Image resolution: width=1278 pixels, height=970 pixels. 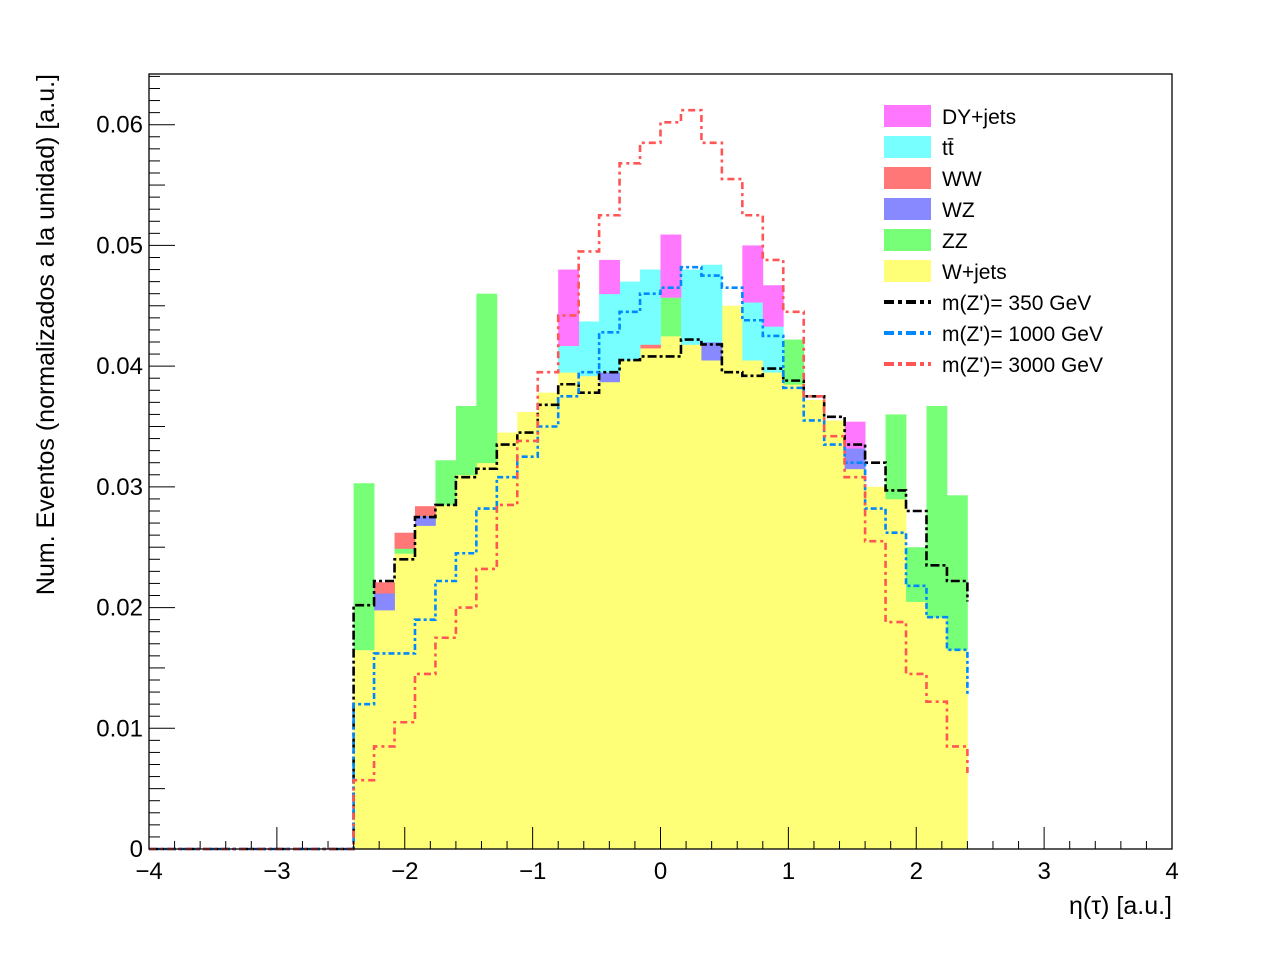 What do you see at coordinates (1171, 871) in the screenshot?
I see `x-tick-label: 4` at bounding box center [1171, 871].